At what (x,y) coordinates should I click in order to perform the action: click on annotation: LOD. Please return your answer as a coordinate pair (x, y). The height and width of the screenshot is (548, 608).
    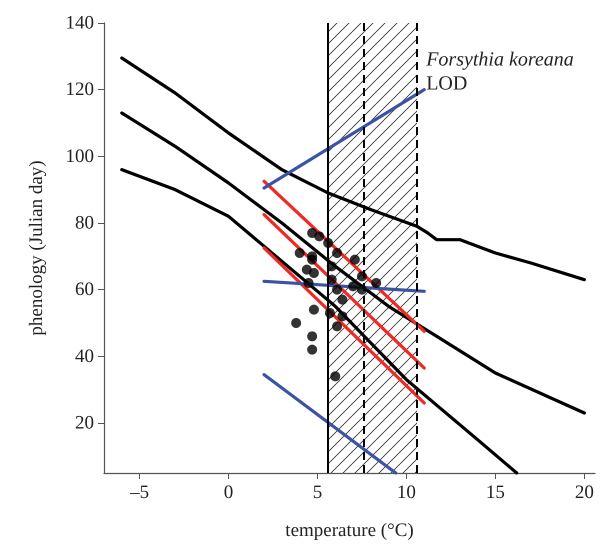
    Looking at the image, I should click on (447, 83).